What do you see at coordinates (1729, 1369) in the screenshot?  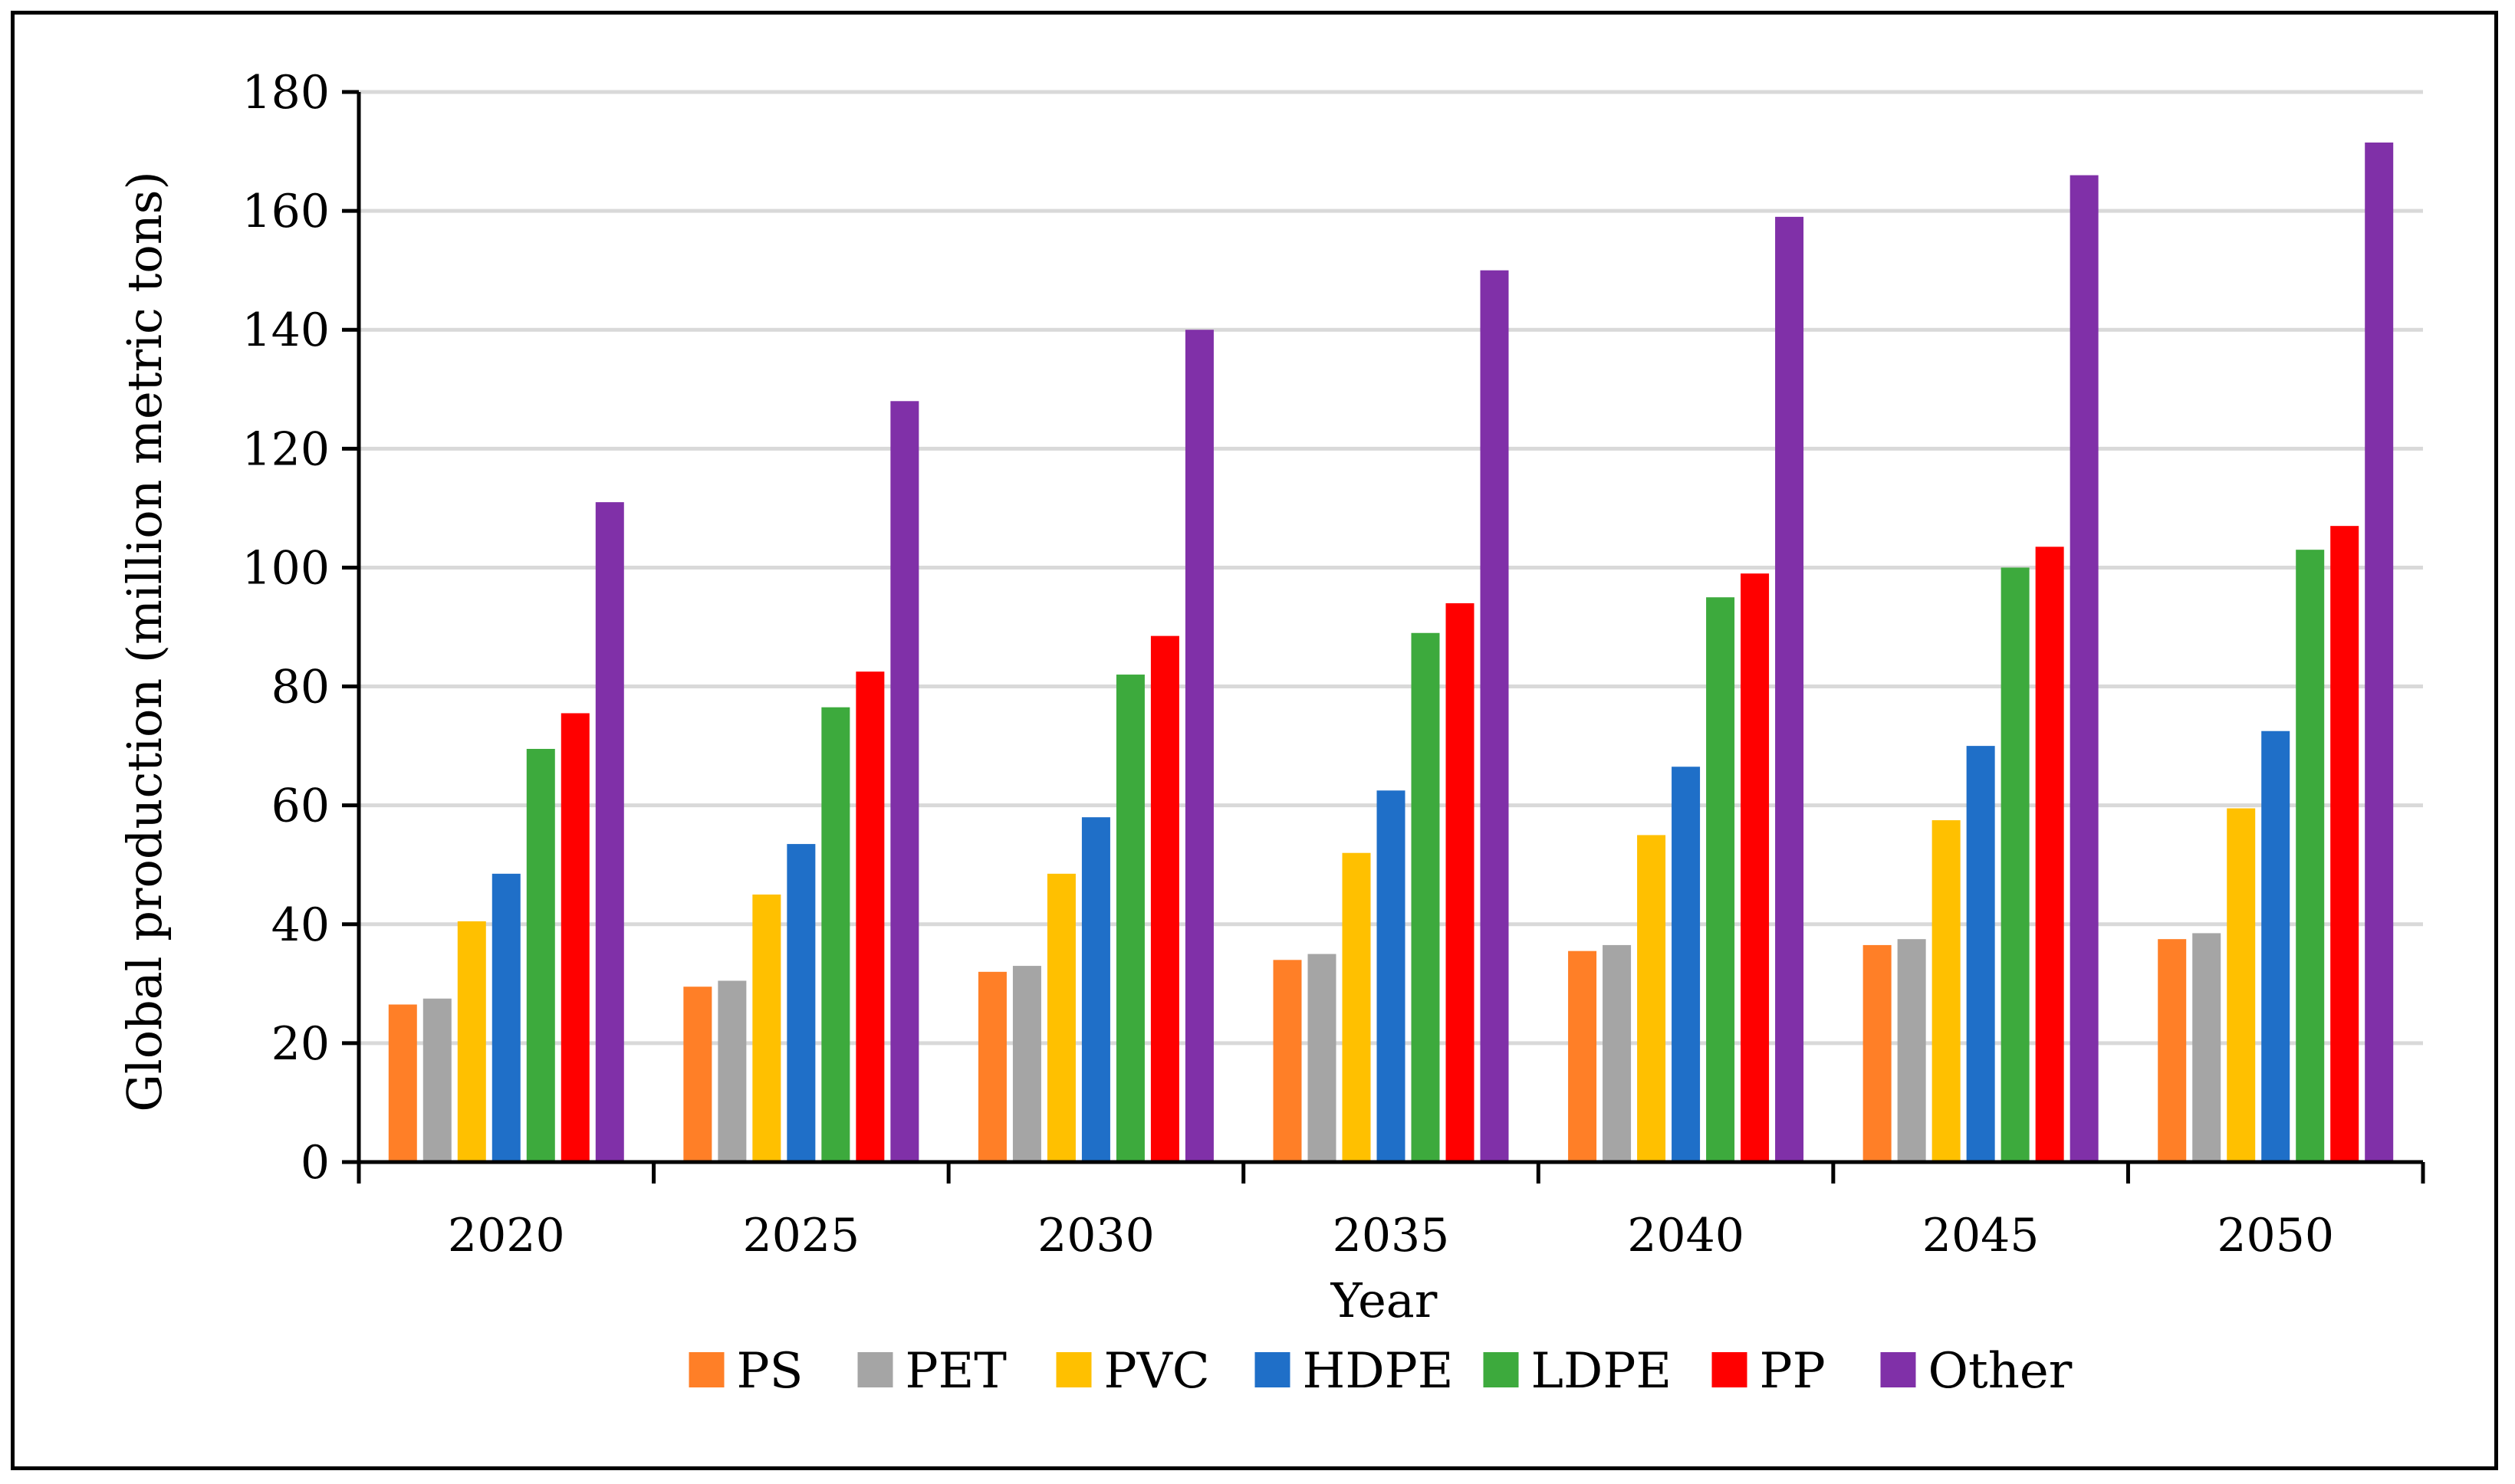 I see `legend-swatch-pp` at bounding box center [1729, 1369].